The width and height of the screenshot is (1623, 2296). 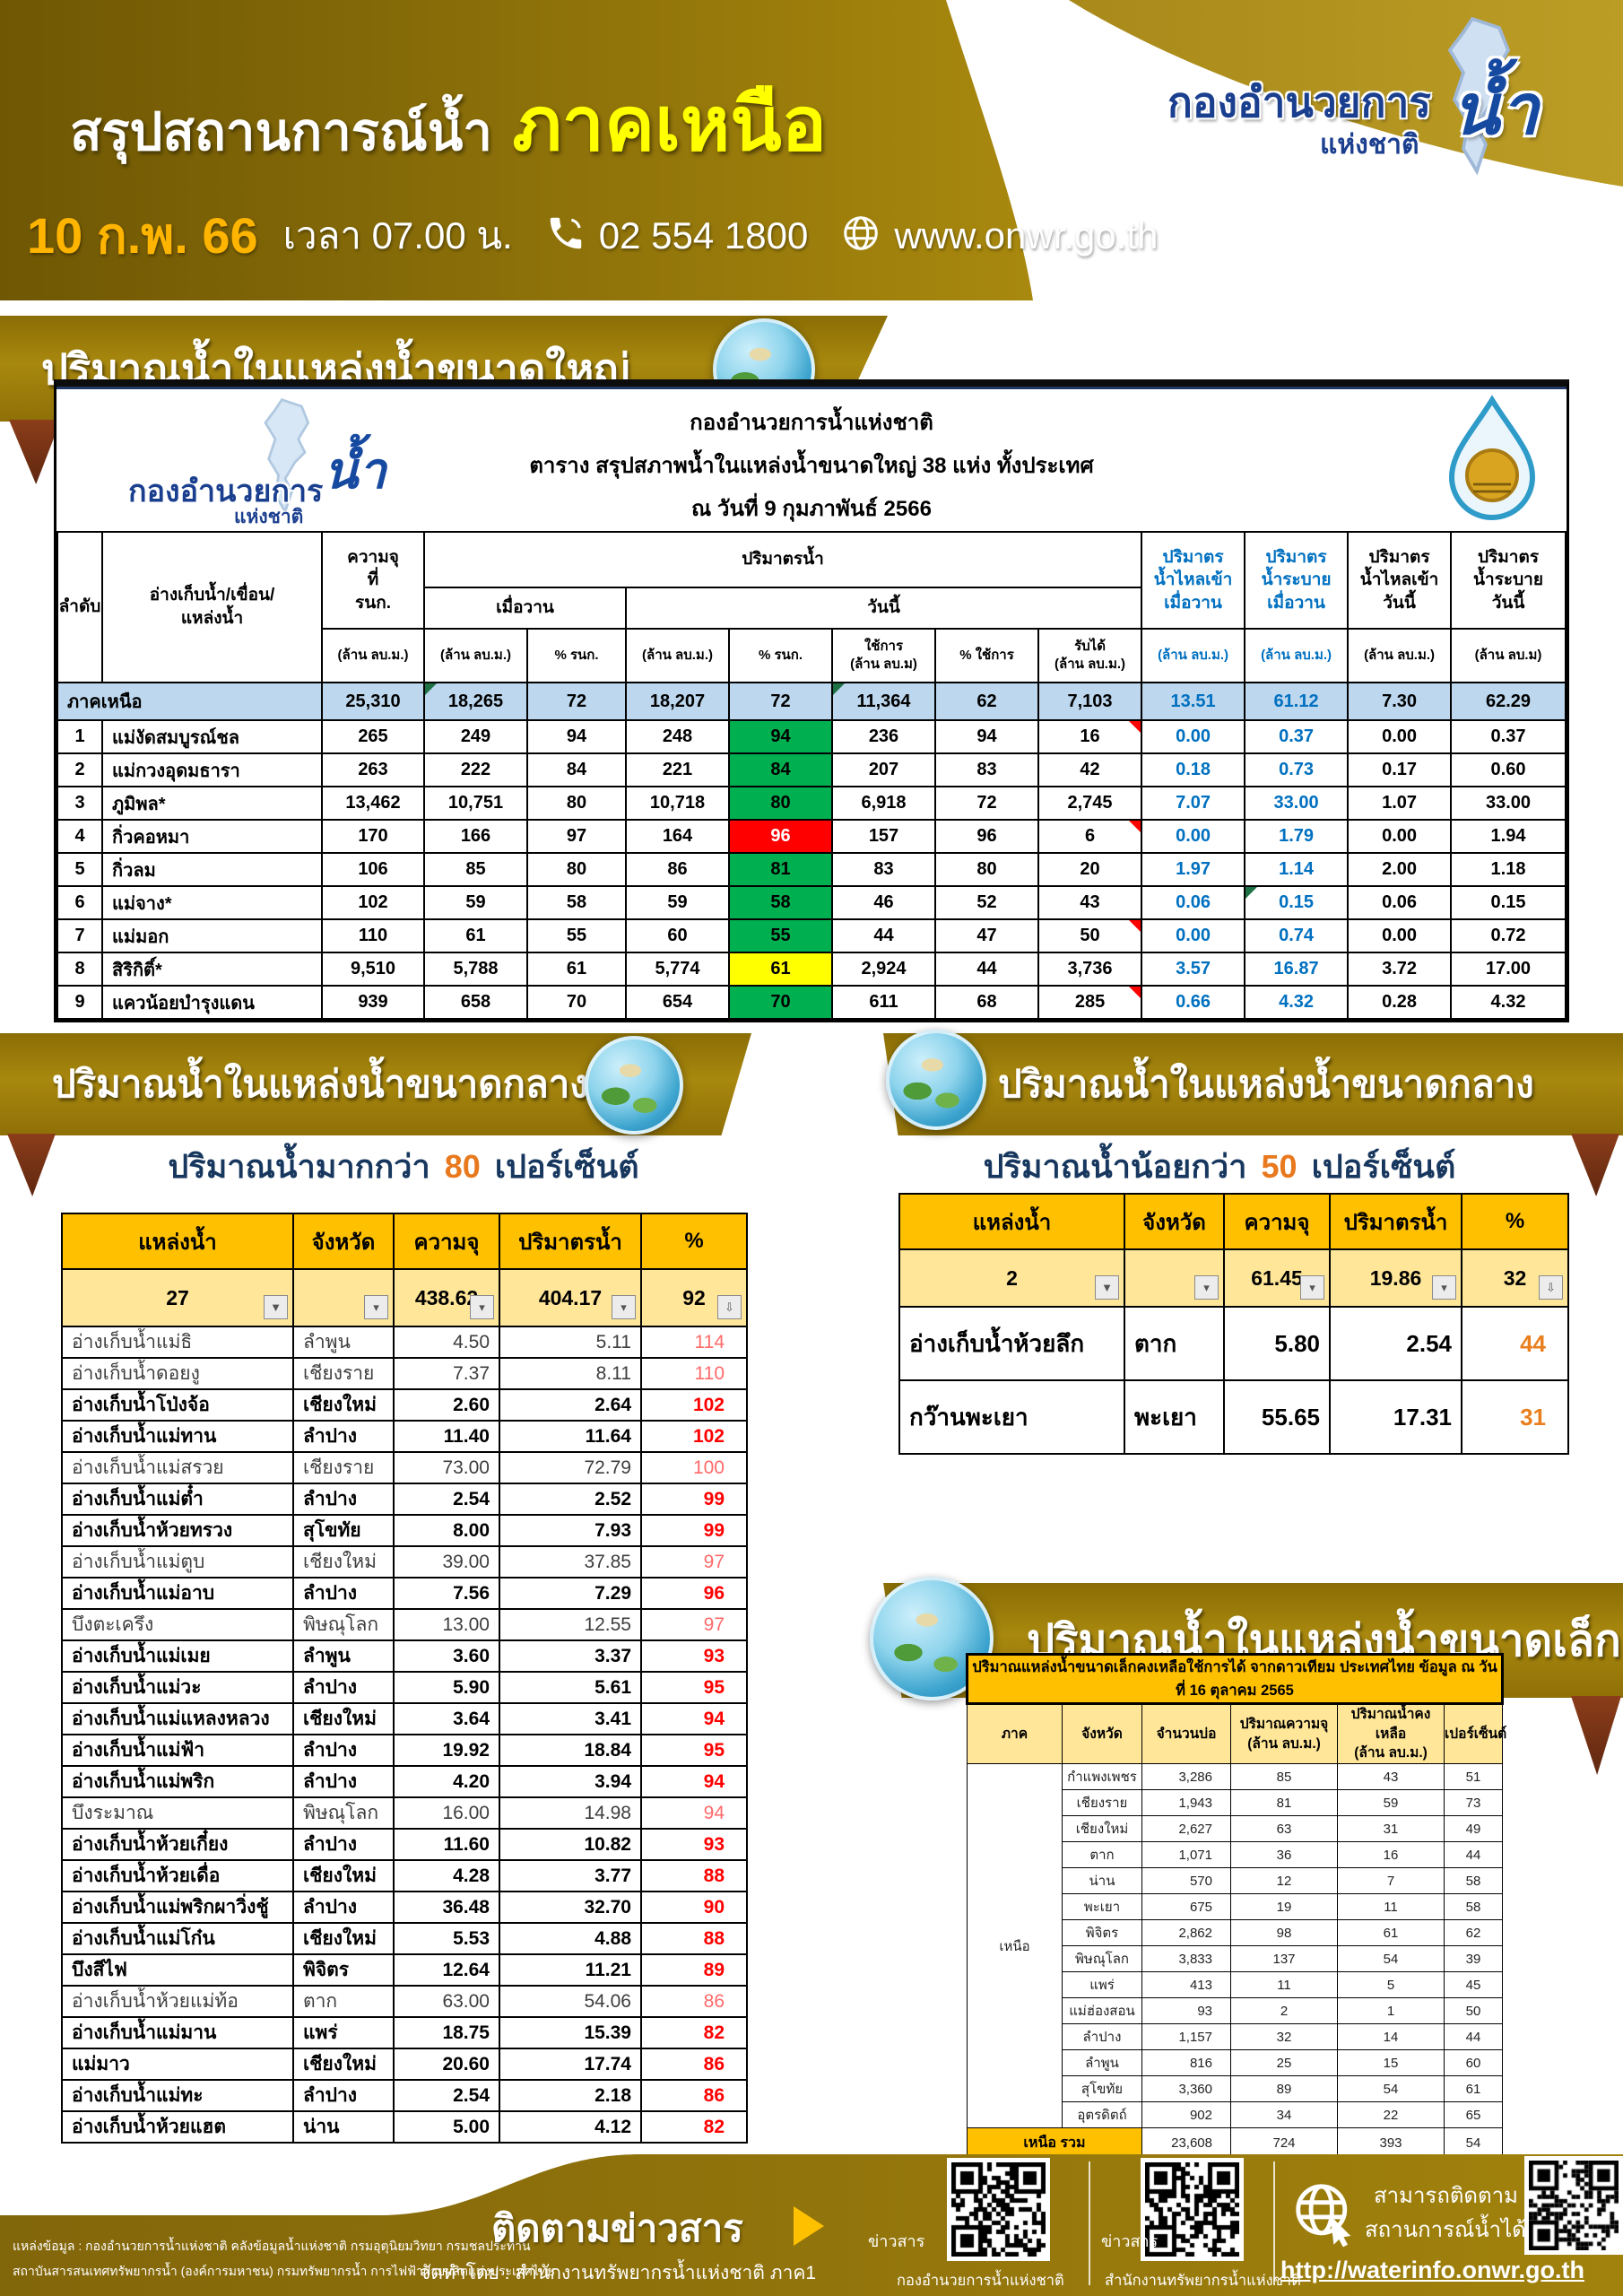 What do you see at coordinates (1284, 2089) in the screenshot?
I see `cell-capacity: 89` at bounding box center [1284, 2089].